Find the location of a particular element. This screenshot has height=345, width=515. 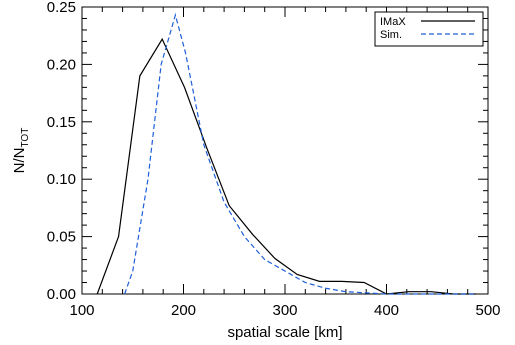

y-axis-label: N/NTOT is located at coordinates (21, 151).